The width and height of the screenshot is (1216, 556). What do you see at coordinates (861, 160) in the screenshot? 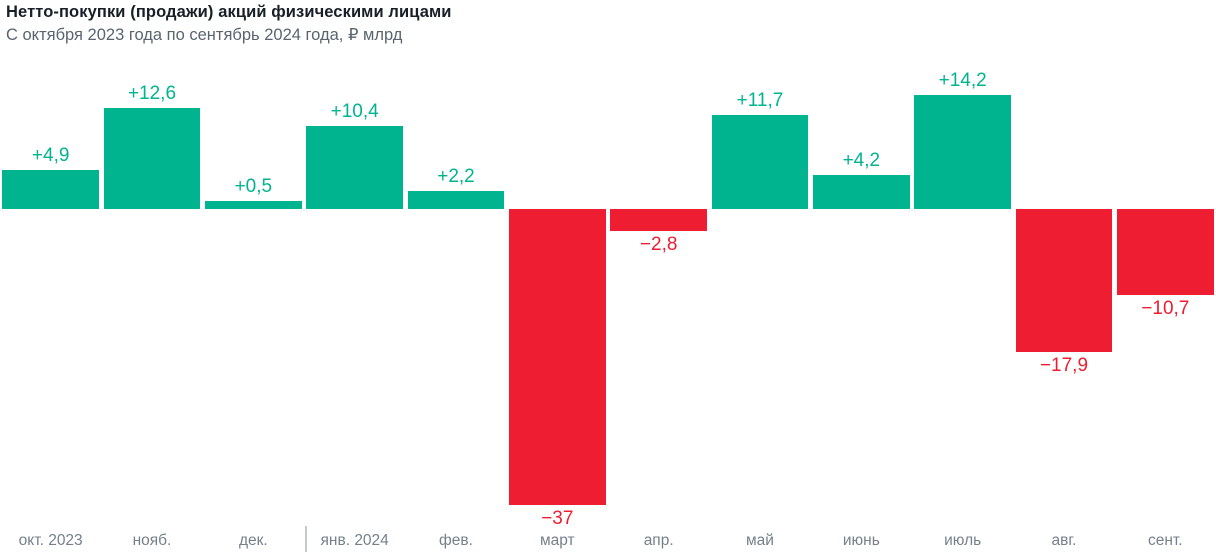
I see `bar-value-label: +4,2` at bounding box center [861, 160].